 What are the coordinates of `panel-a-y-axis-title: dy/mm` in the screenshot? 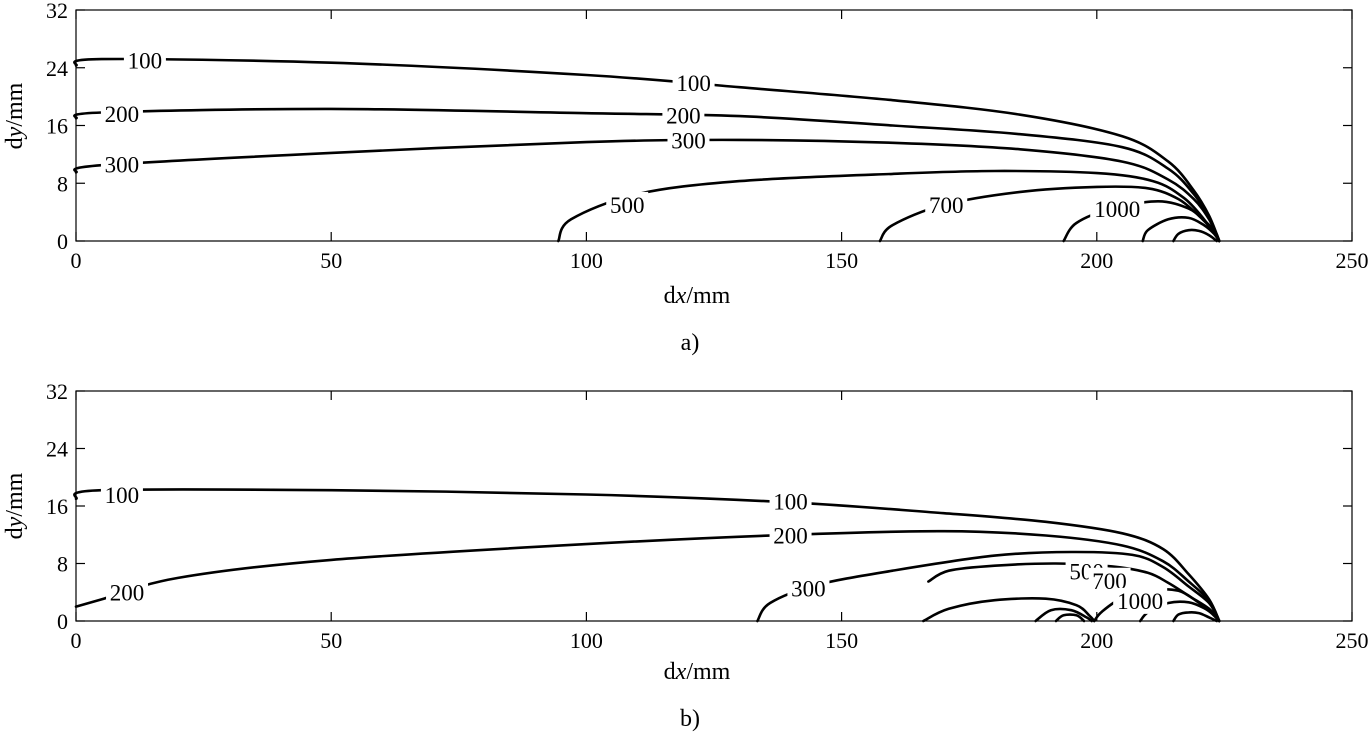 It's located at (15, 115).